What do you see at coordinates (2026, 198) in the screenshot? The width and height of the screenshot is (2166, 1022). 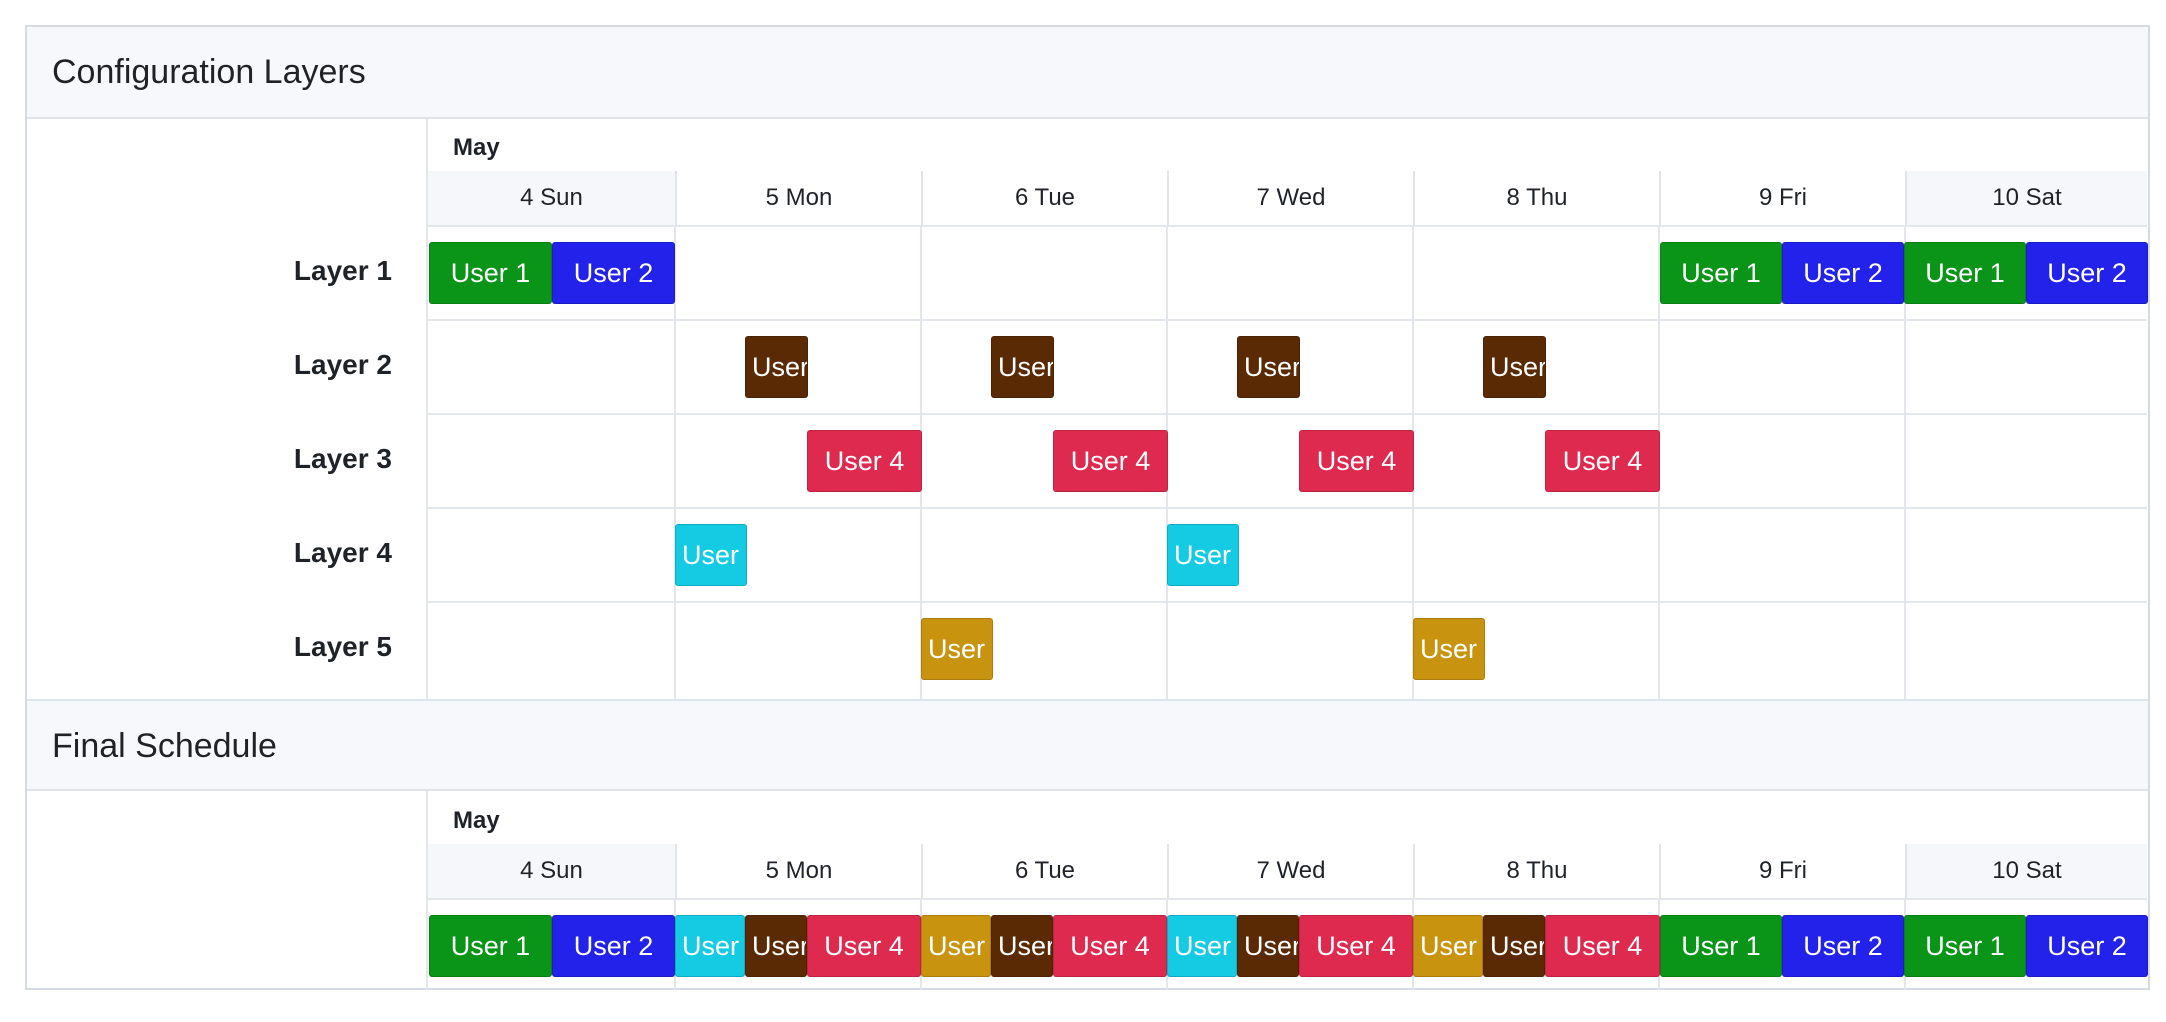 I see `day-header-sat: 10 Sat` at bounding box center [2026, 198].